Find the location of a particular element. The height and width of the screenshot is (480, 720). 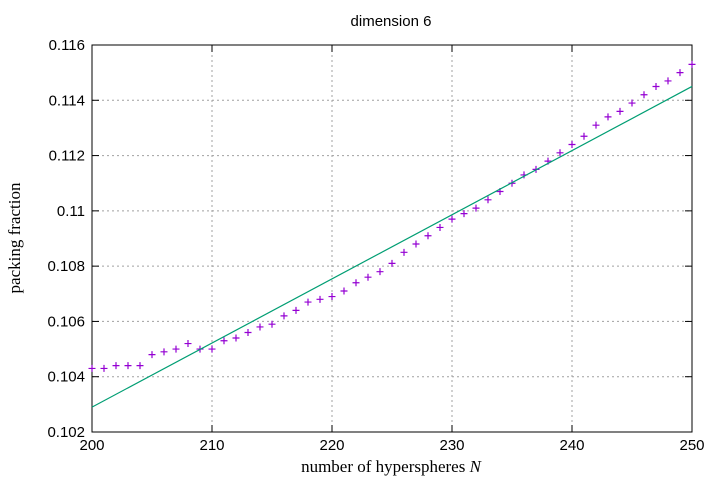

chart-title: dimension 6 is located at coordinates (391, 21).